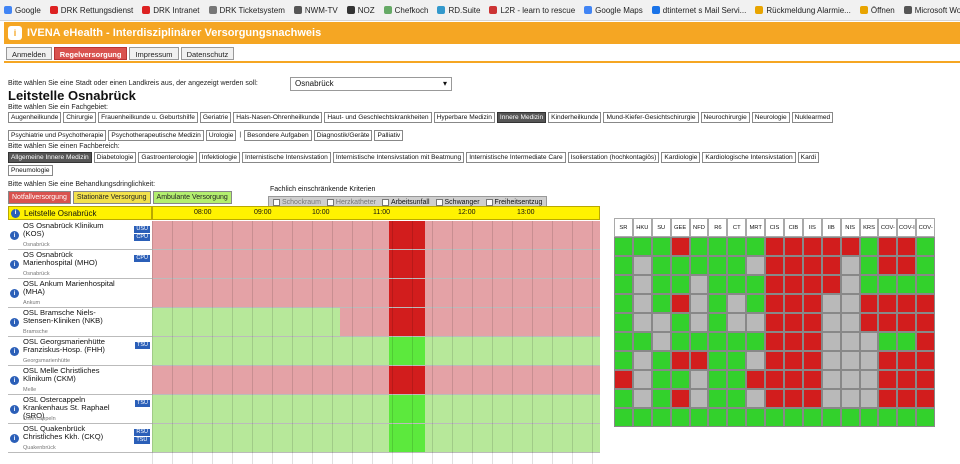  Describe the element at coordinates (613, 157) in the screenshot. I see `filter-isolierstation-hochkontagiös: Isolierstation (hochkontagiös)` at that location.